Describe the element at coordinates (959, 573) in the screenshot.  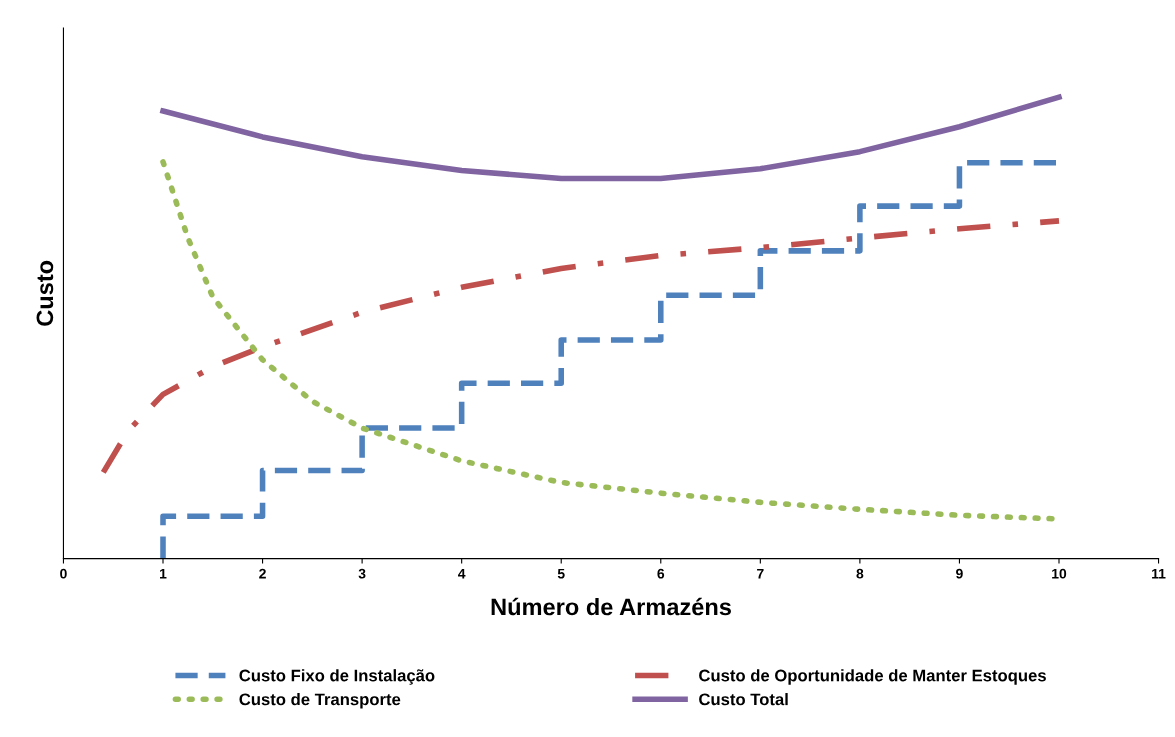
I see `x-tick-label: 9` at that location.